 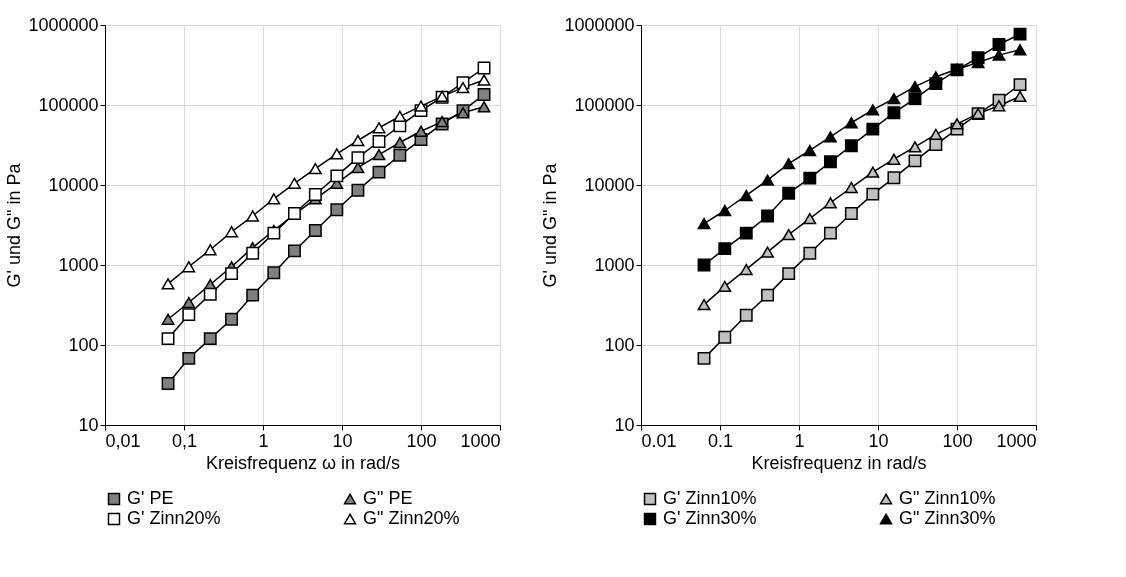 I want to click on legend-label: G" Zinn30%, so click(x=947, y=518).